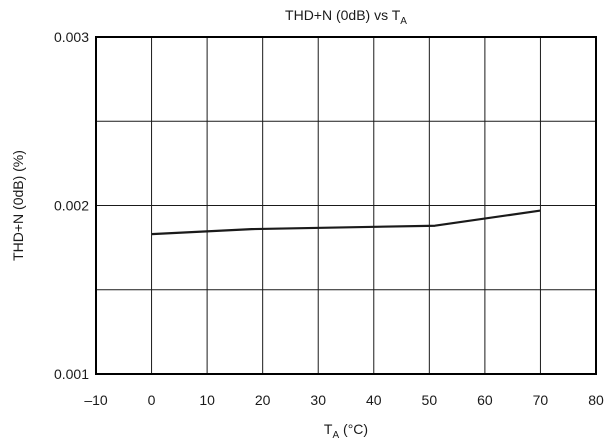 The width and height of the screenshot is (605, 446). What do you see at coordinates (263, 400) in the screenshot?
I see `x-tick-label: 20` at bounding box center [263, 400].